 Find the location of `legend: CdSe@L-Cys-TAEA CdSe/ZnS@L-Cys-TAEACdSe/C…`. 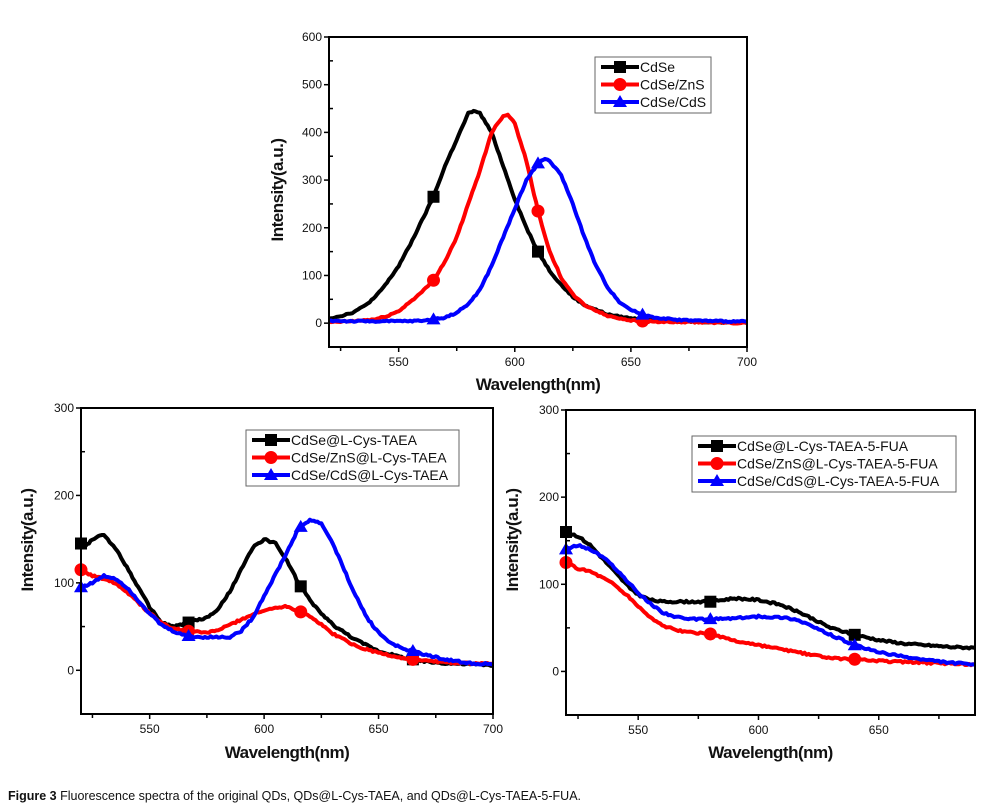

legend: CdSe@L-Cys-TAEA CdSe/ZnS@L-Cys-TAEACdSe/C… is located at coordinates (352, 458).